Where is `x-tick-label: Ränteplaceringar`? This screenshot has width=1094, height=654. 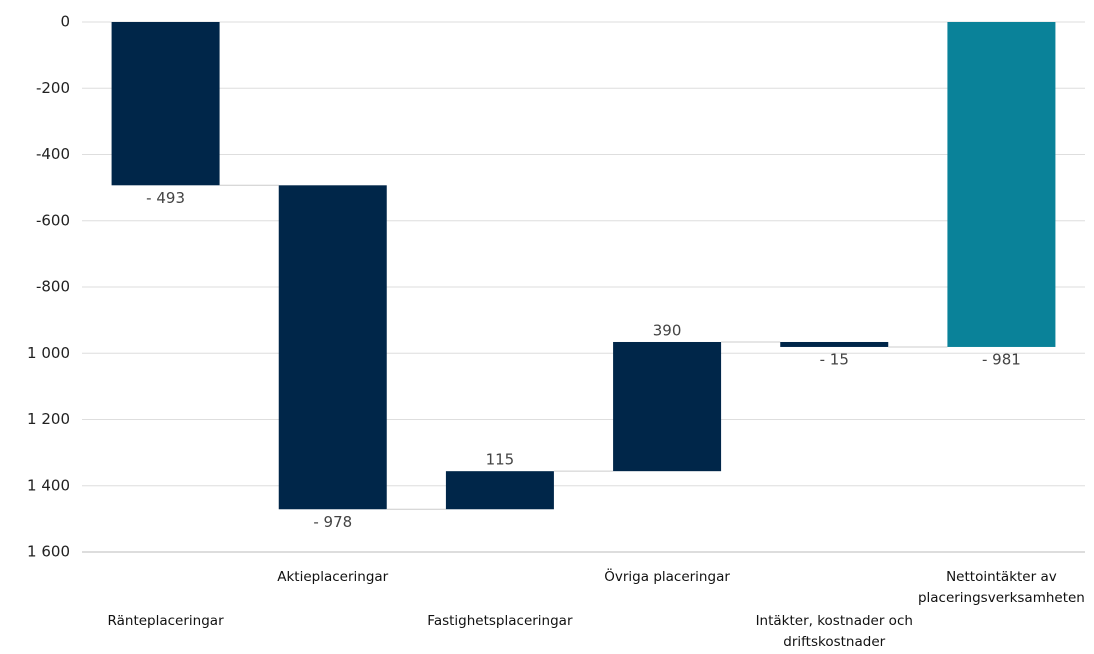 x-tick-label: Ränteplaceringar is located at coordinates (165, 621).